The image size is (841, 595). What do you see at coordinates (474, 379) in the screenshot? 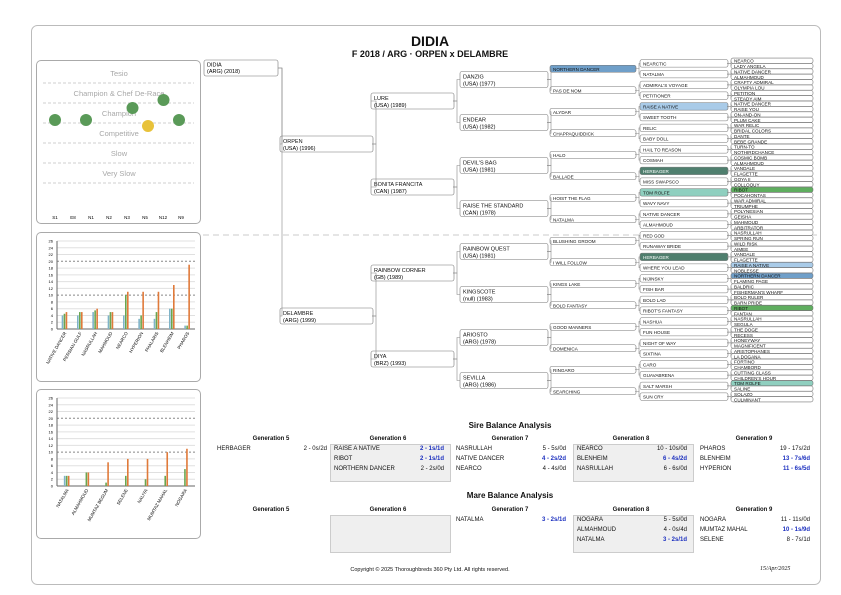
I see `horse-name: SEVILLA` at bounding box center [474, 379].